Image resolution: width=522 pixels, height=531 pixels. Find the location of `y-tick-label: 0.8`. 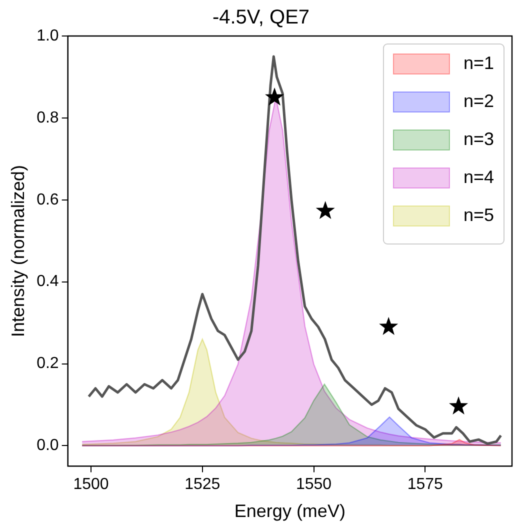

y-tick-label: 0.8 is located at coordinates (47, 117).